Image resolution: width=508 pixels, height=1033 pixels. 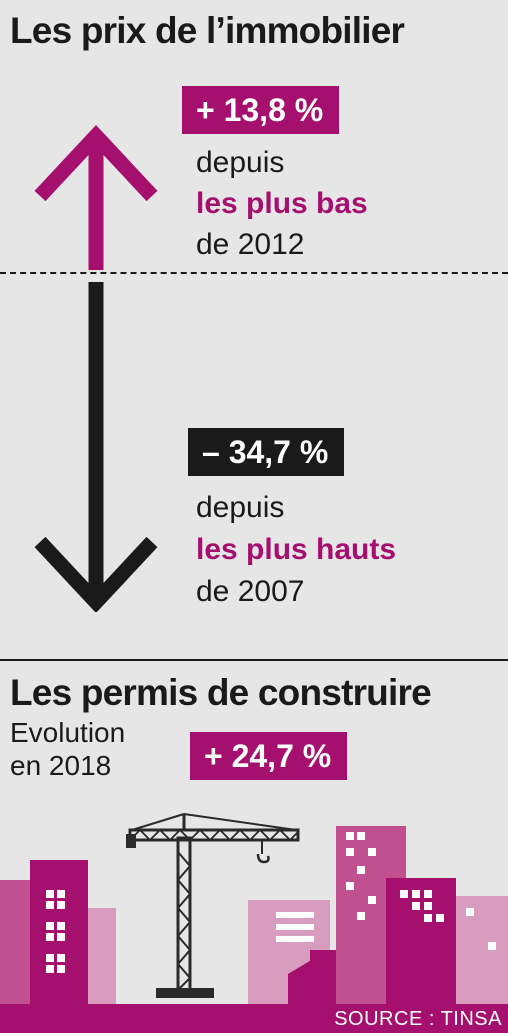 I want to click on permis-sub1: Evolution, so click(x=68, y=732).